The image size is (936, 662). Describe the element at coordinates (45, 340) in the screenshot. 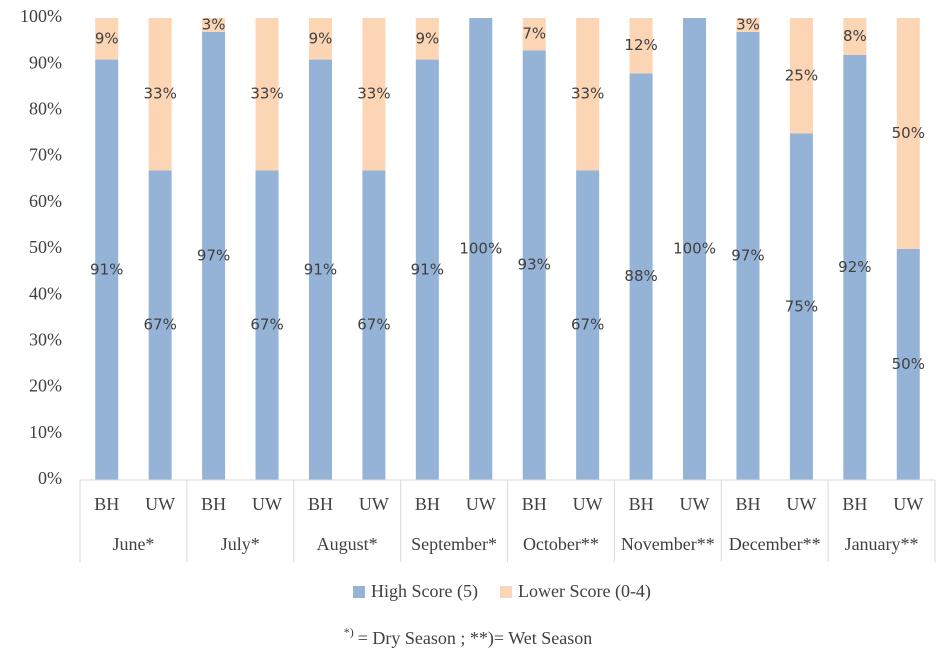

I see `y-tick-label: 30%` at that location.